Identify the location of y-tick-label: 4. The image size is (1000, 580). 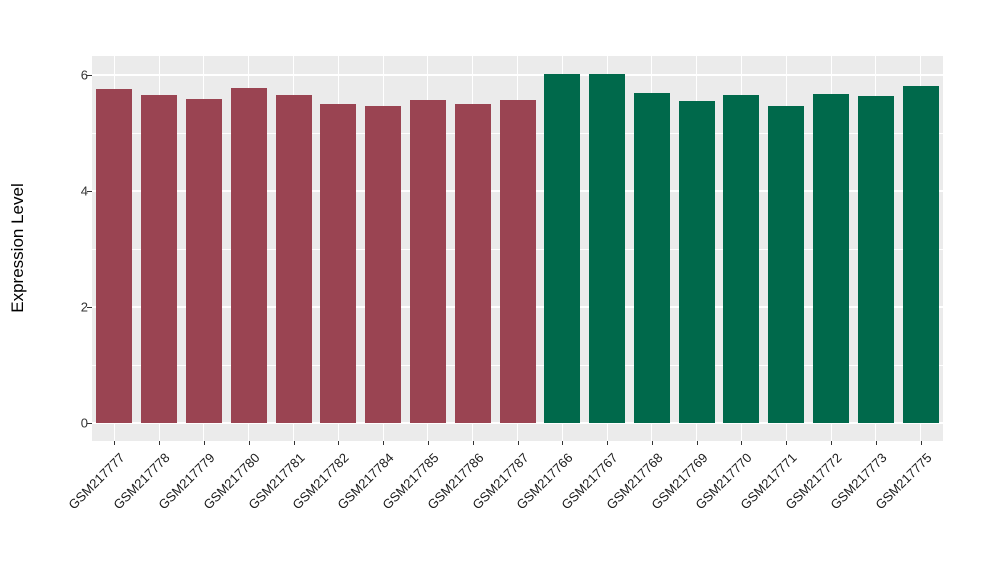
(84, 191).